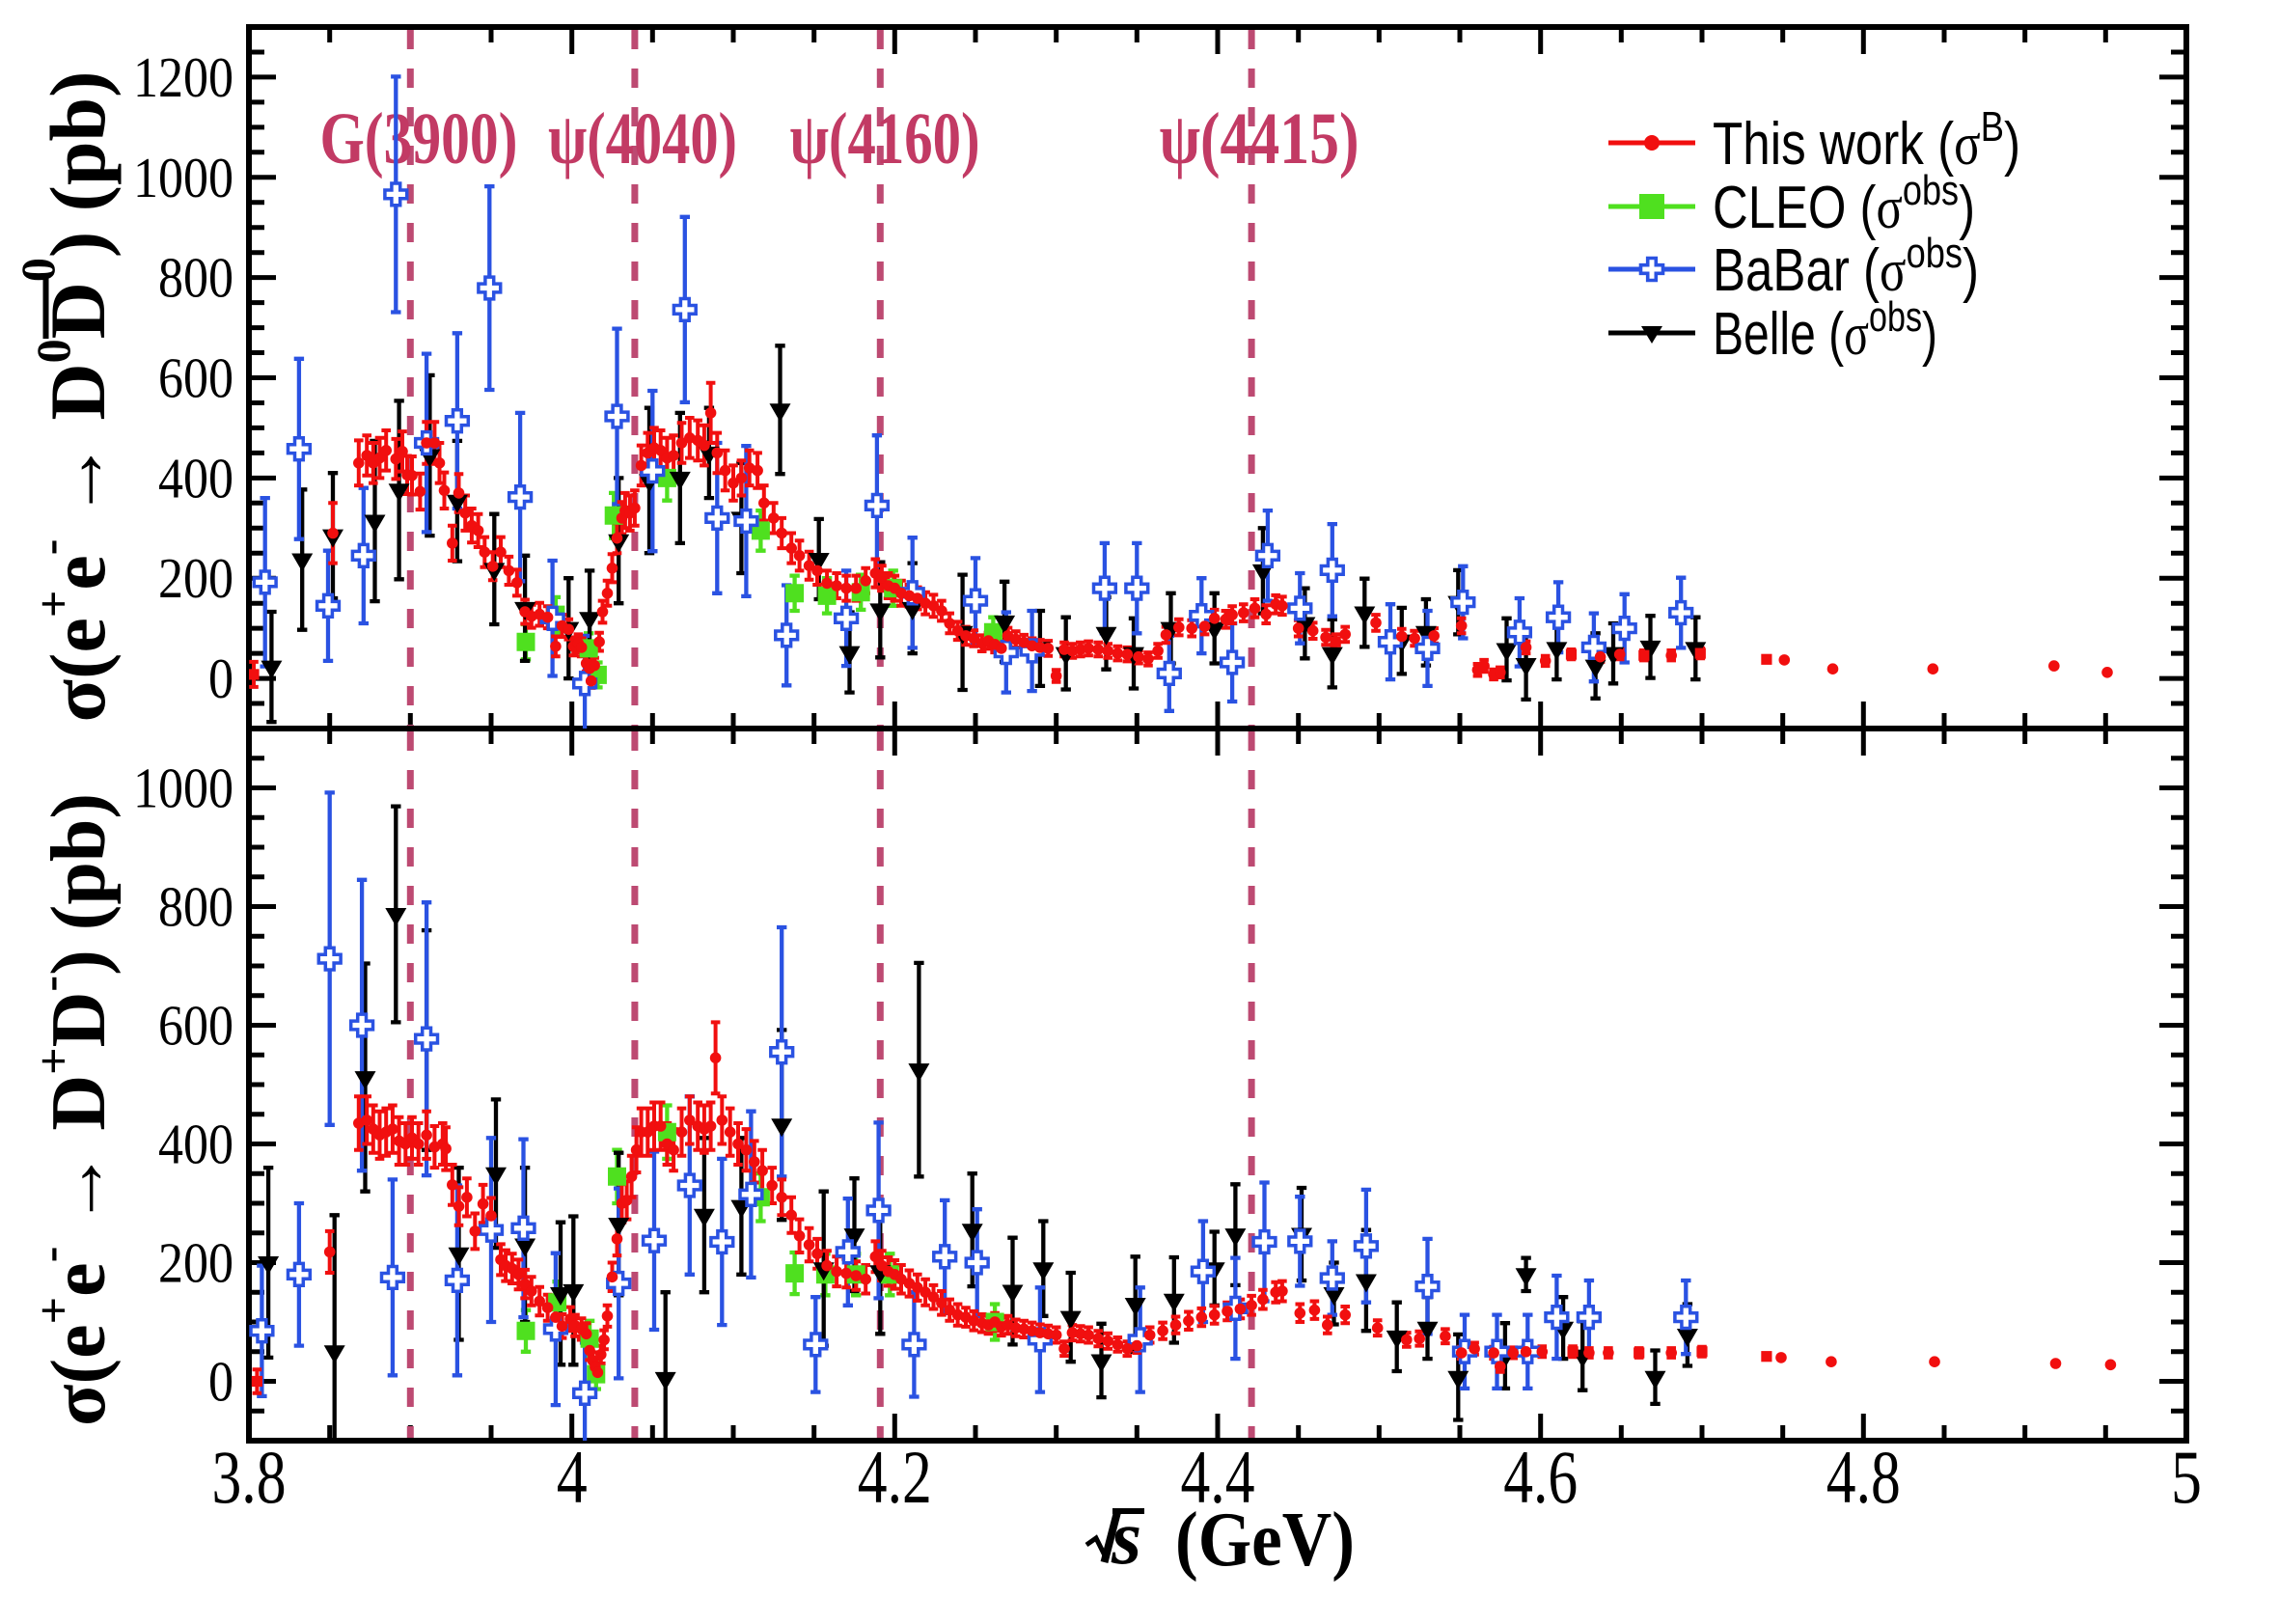 This screenshot has height=1624, width=2279. Describe the element at coordinates (1540, 1477) in the screenshot. I see `svg-text: 4.6` at that location.